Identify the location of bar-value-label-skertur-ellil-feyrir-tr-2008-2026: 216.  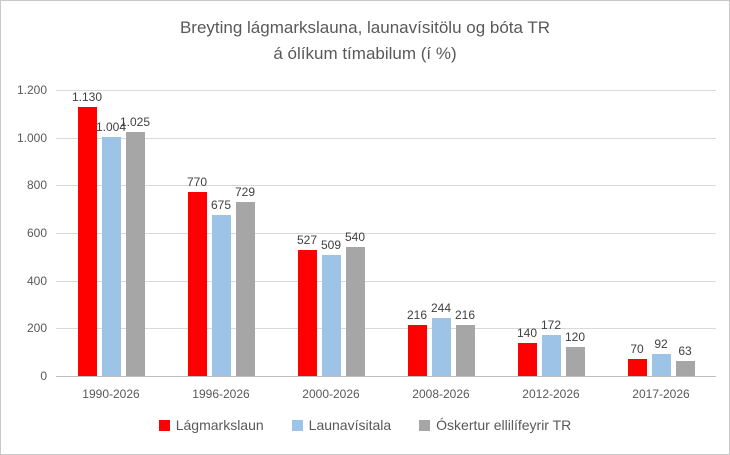
(465, 314).